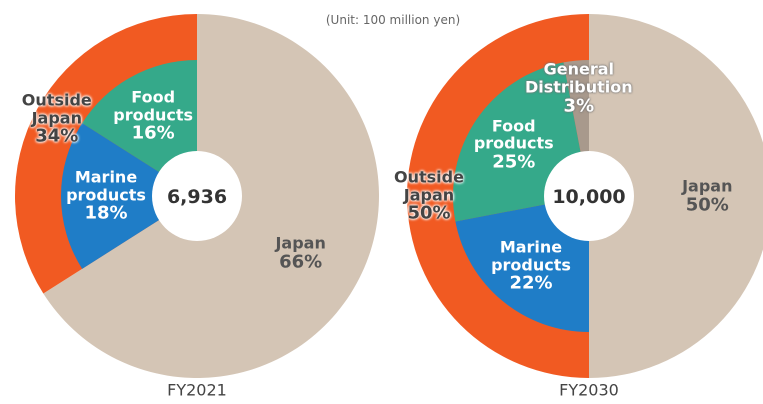  I want to click on center-total: 10,000, so click(588, 197).